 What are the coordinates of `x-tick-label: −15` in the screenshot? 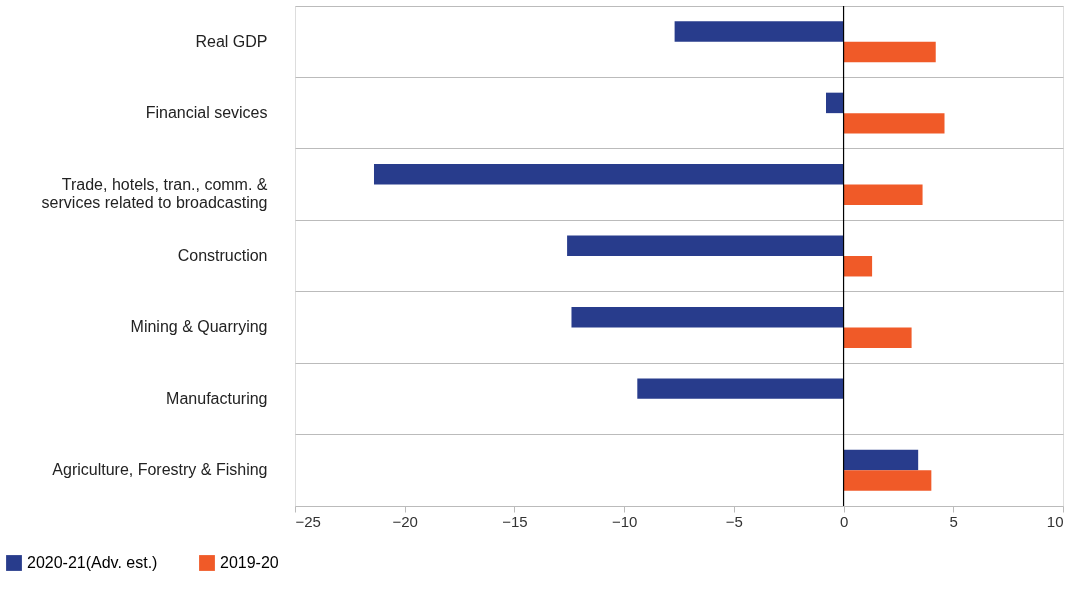 It's located at (515, 521).